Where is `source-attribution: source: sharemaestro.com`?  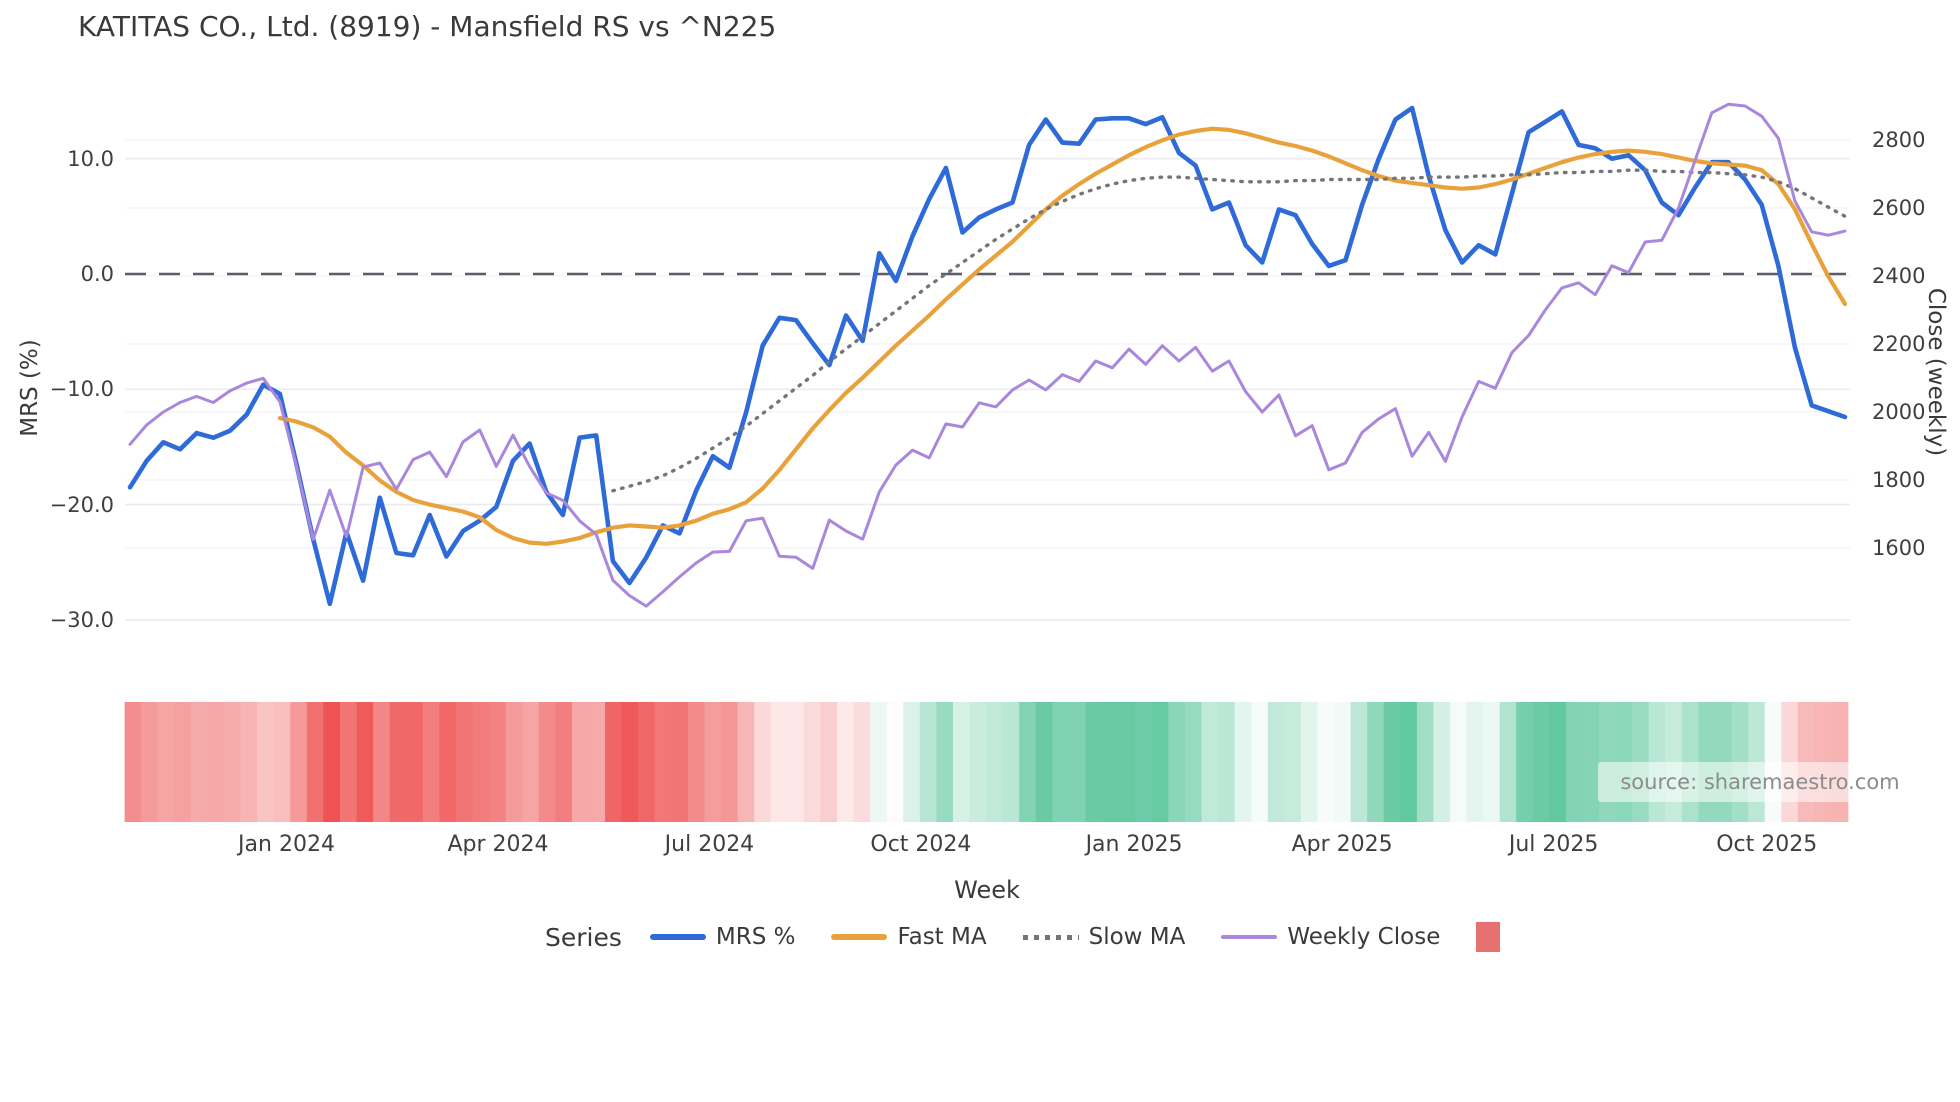
source-attribution: source: sharemaestro.com is located at coordinates (1760, 782).